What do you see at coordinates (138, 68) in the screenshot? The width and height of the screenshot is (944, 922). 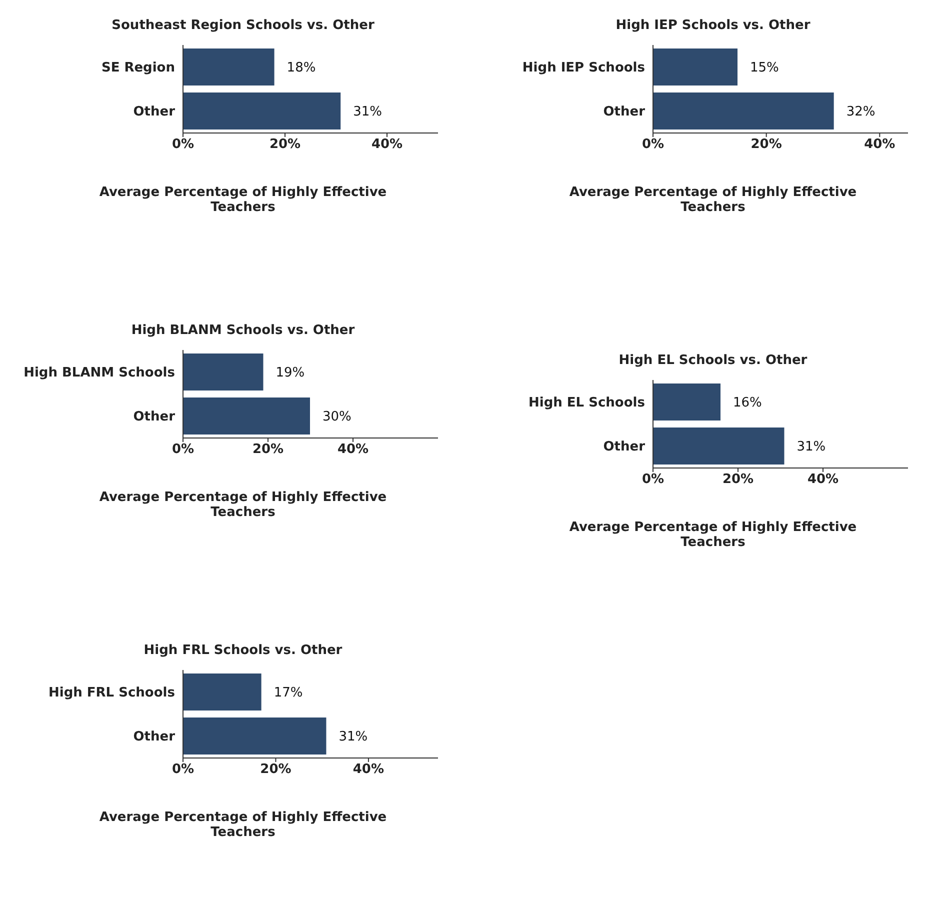 I see `y-tick-label: SE Region` at bounding box center [138, 68].